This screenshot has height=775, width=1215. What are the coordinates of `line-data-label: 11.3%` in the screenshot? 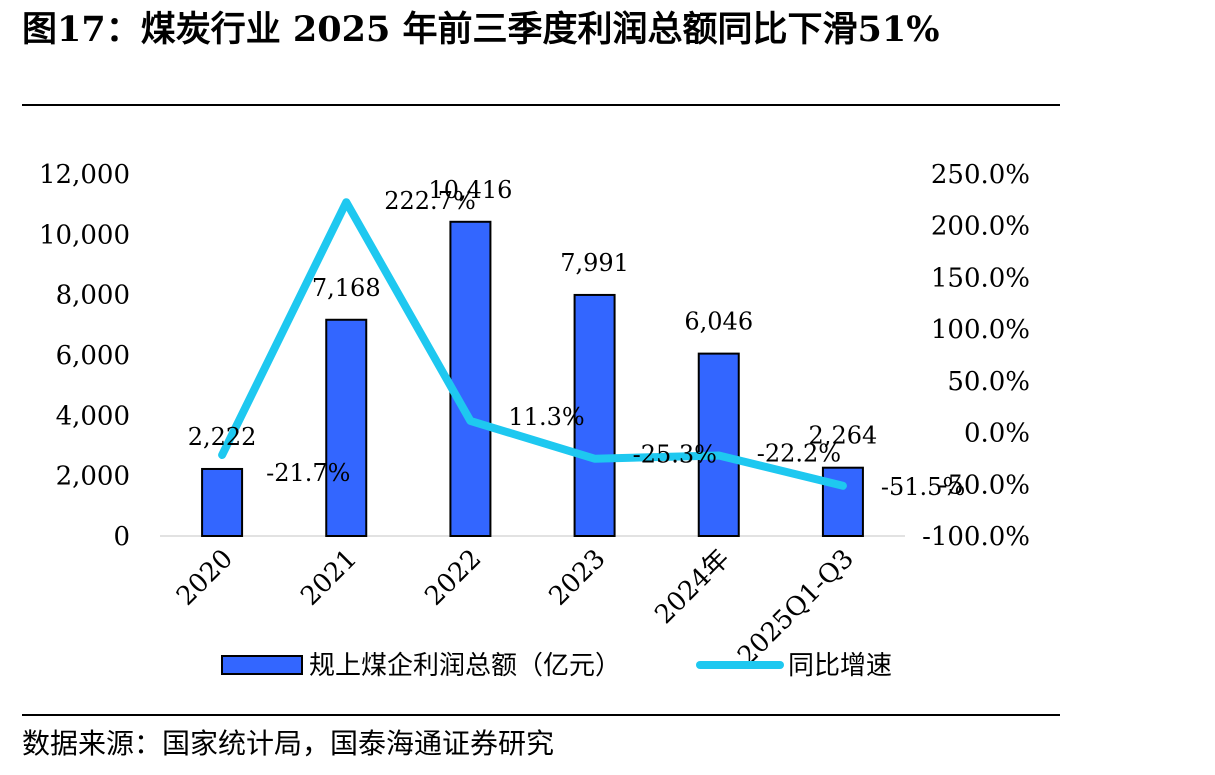 It's located at (546, 417).